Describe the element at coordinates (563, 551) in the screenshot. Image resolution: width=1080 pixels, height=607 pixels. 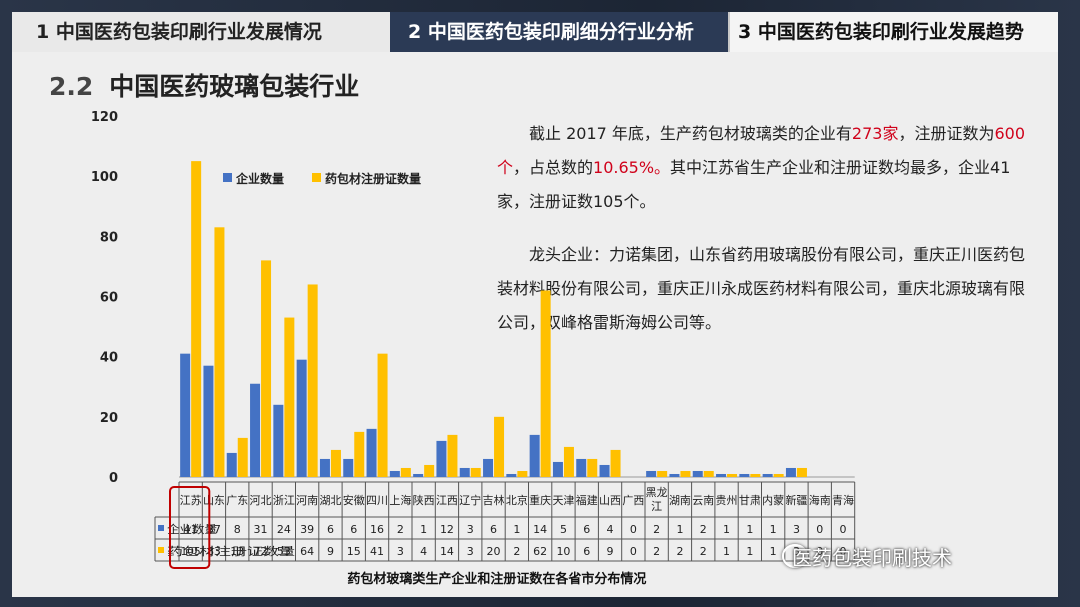
I see `table-value-certificate: 10` at that location.